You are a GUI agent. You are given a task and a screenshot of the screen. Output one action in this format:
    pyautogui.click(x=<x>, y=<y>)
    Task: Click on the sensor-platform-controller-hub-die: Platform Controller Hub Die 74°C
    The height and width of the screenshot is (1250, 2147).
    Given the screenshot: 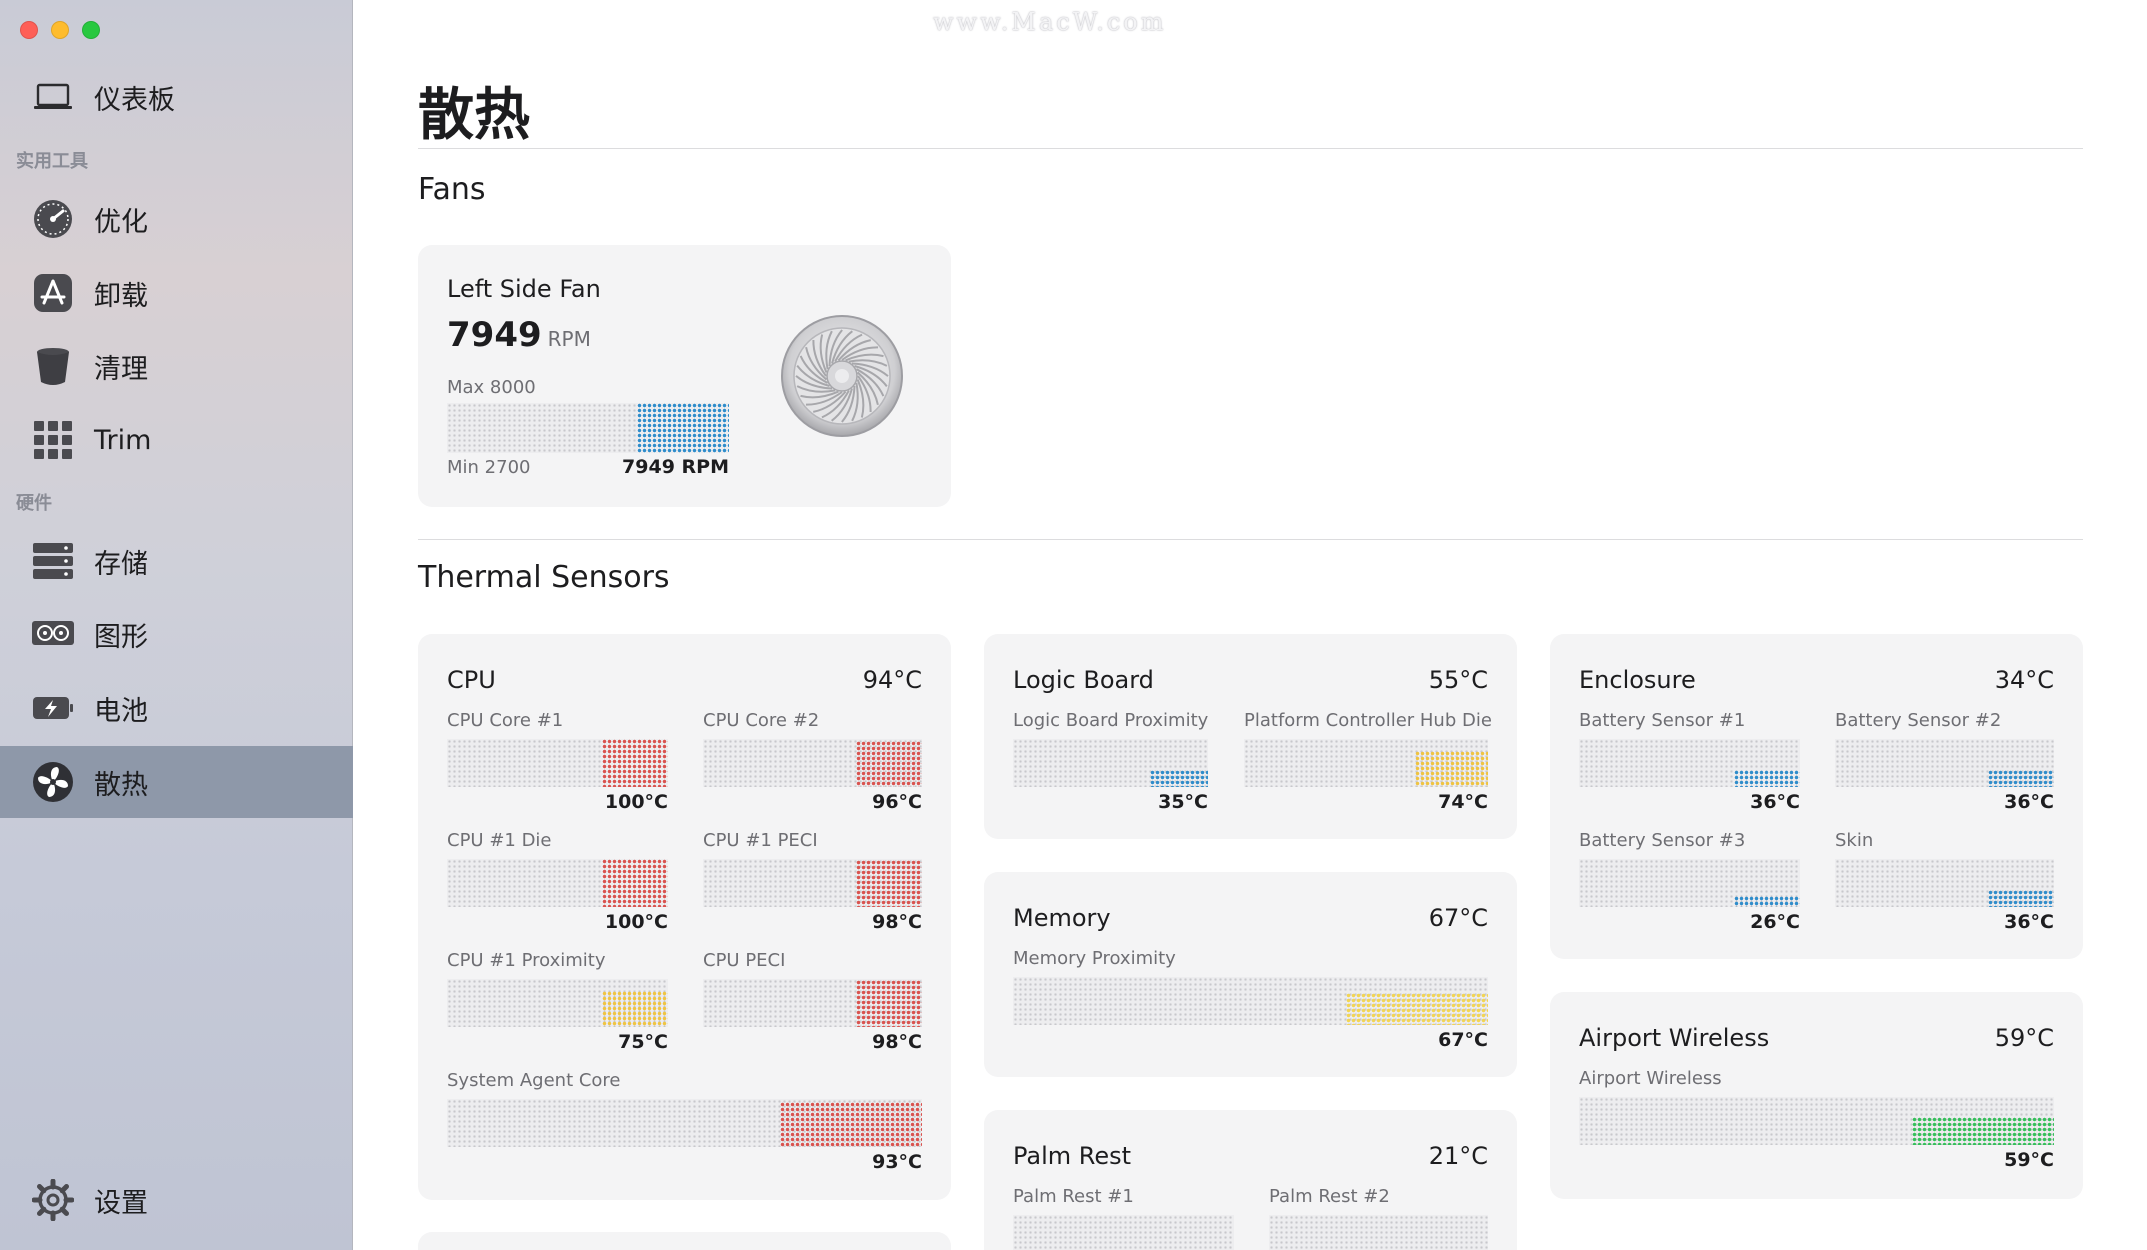 What is the action you would take?
    pyautogui.click(x=1368, y=761)
    